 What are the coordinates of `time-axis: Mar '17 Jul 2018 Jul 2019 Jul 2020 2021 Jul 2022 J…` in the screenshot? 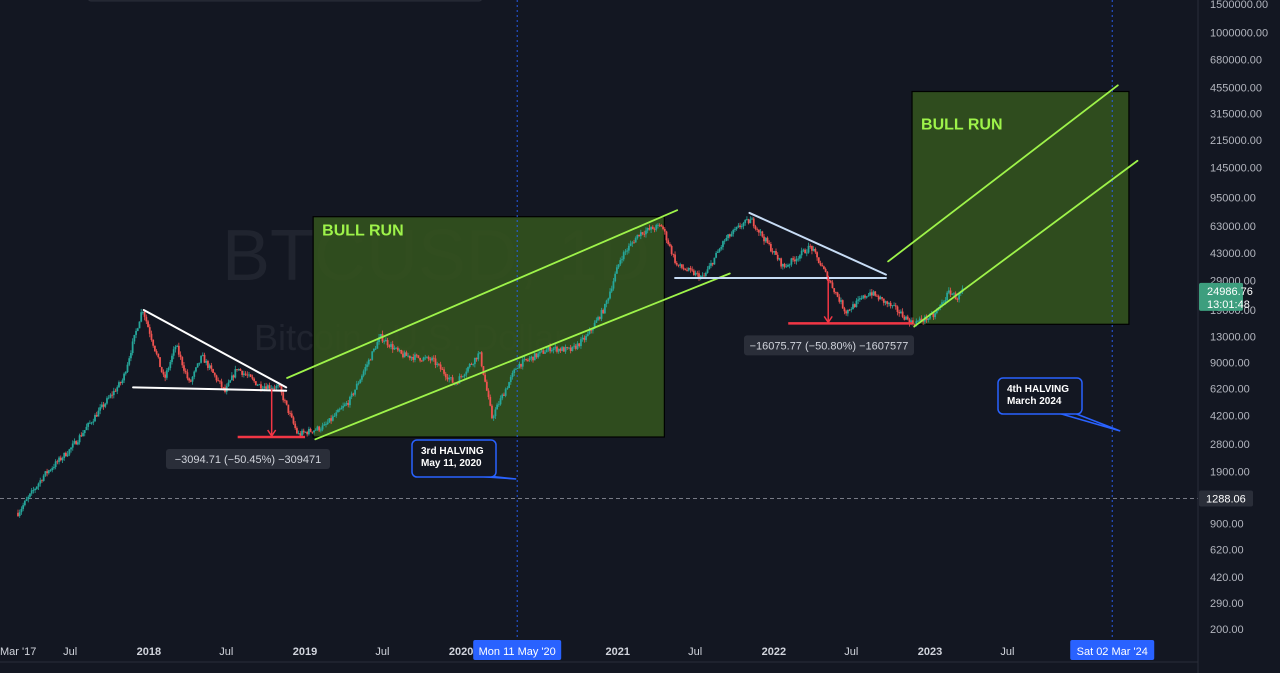 It's located at (507, 652).